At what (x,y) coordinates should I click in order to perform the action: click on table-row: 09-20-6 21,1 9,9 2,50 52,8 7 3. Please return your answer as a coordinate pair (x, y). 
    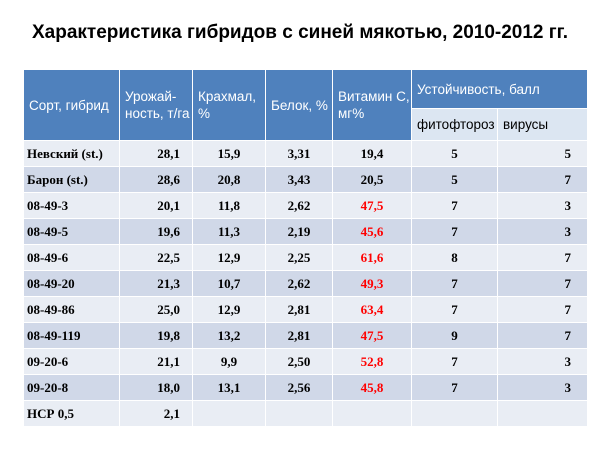
    Looking at the image, I should click on (306, 361).